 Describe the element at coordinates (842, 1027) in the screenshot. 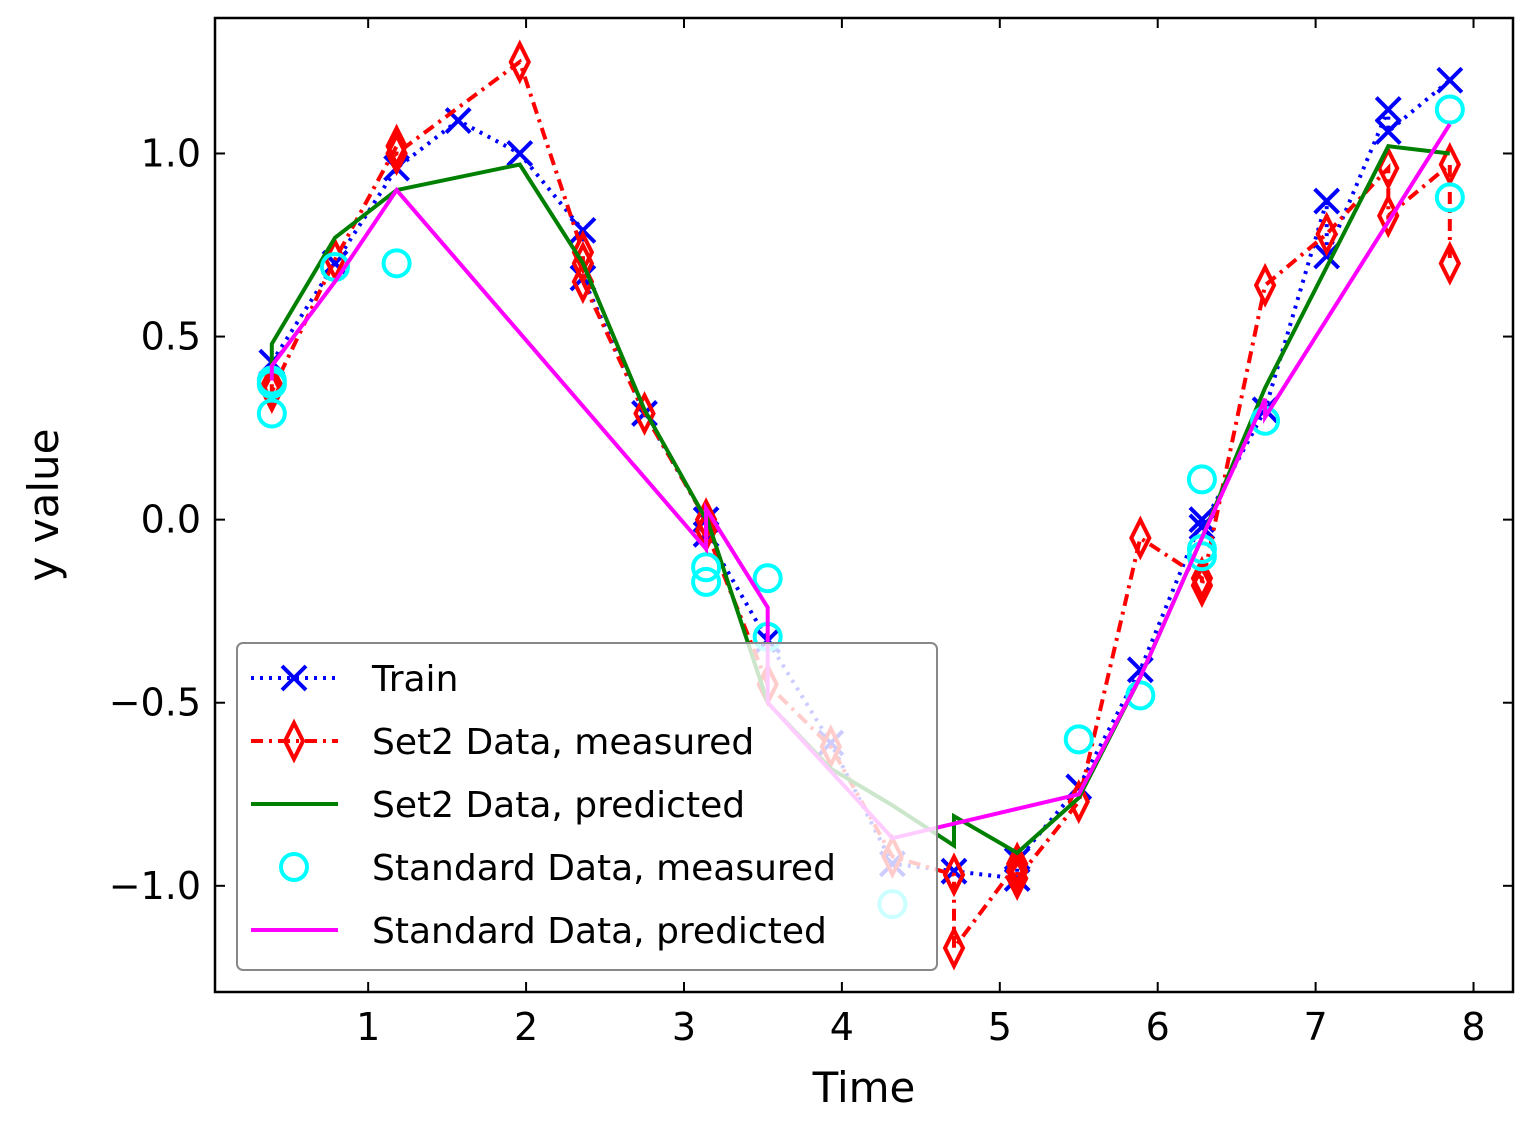

I see `x-tick-label: 4` at that location.